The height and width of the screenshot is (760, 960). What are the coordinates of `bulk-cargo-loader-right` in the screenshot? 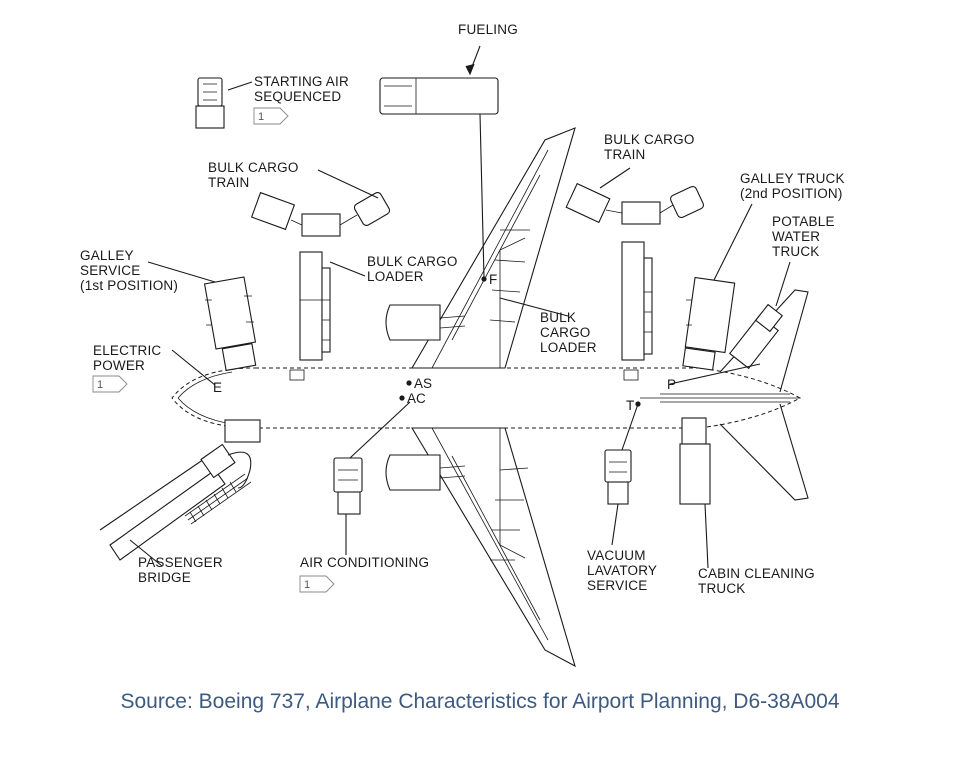 It's located at (637, 311).